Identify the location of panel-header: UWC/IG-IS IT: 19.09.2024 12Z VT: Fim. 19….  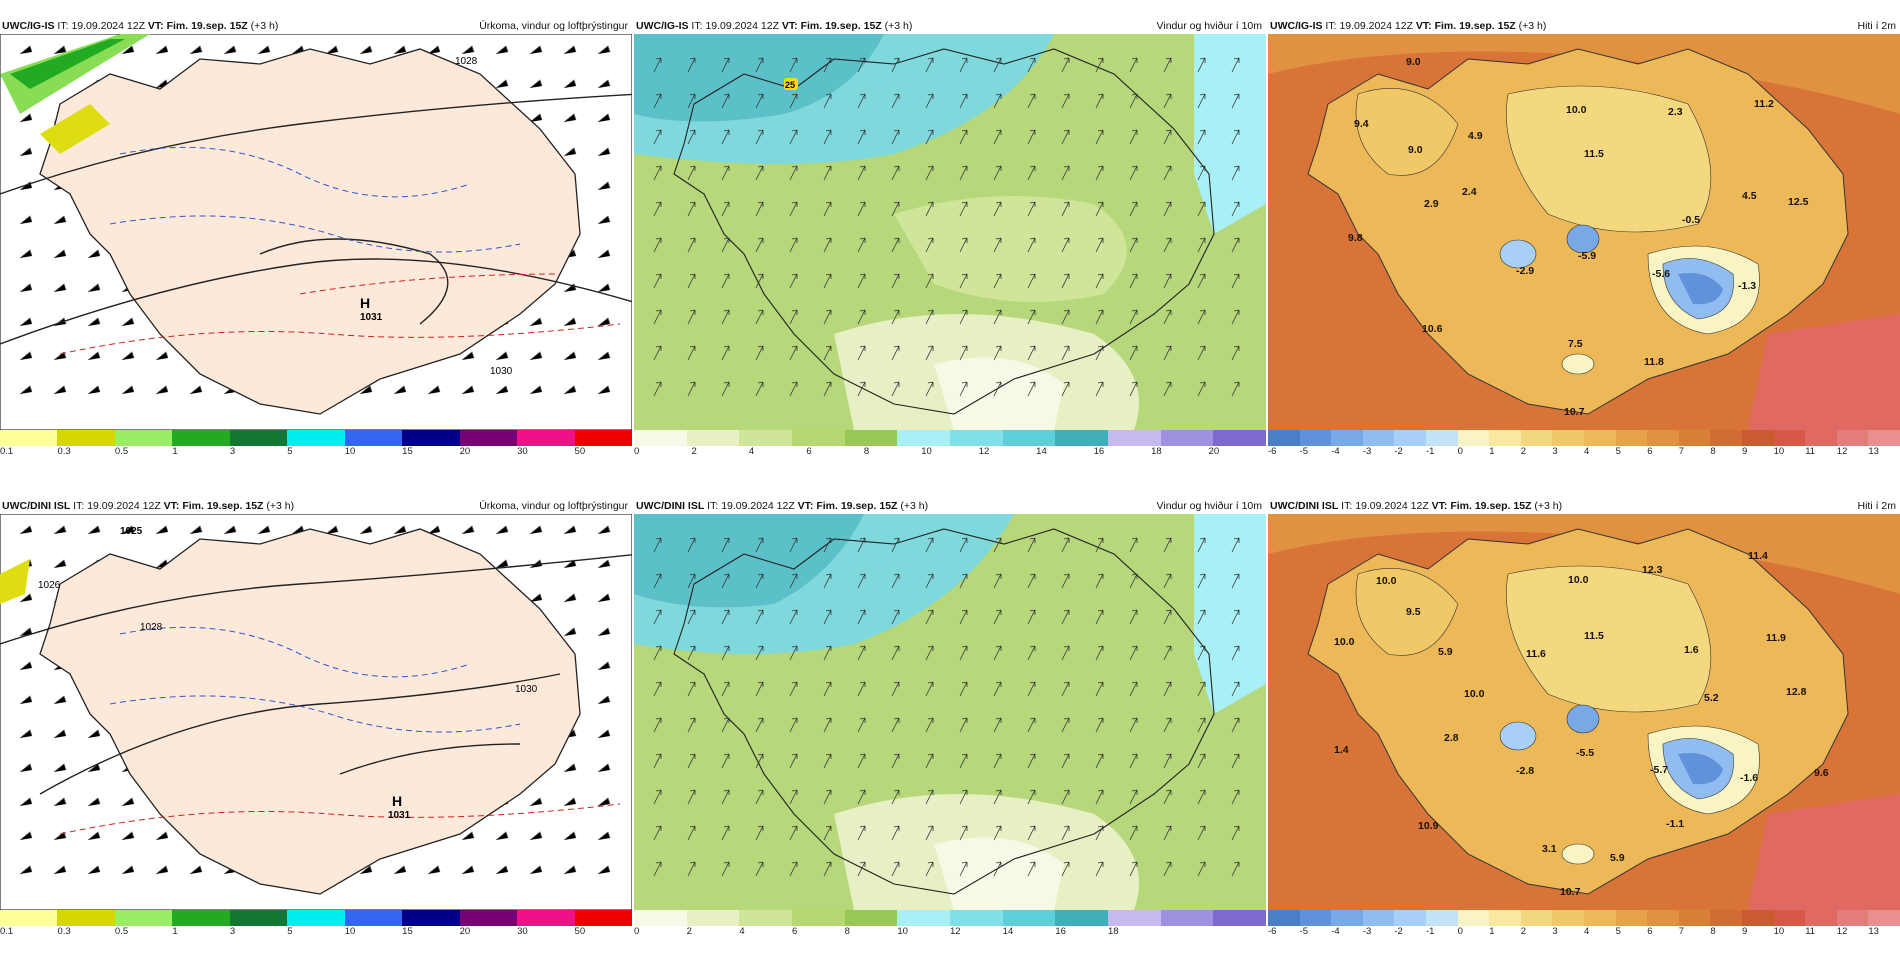
(1583, 26).